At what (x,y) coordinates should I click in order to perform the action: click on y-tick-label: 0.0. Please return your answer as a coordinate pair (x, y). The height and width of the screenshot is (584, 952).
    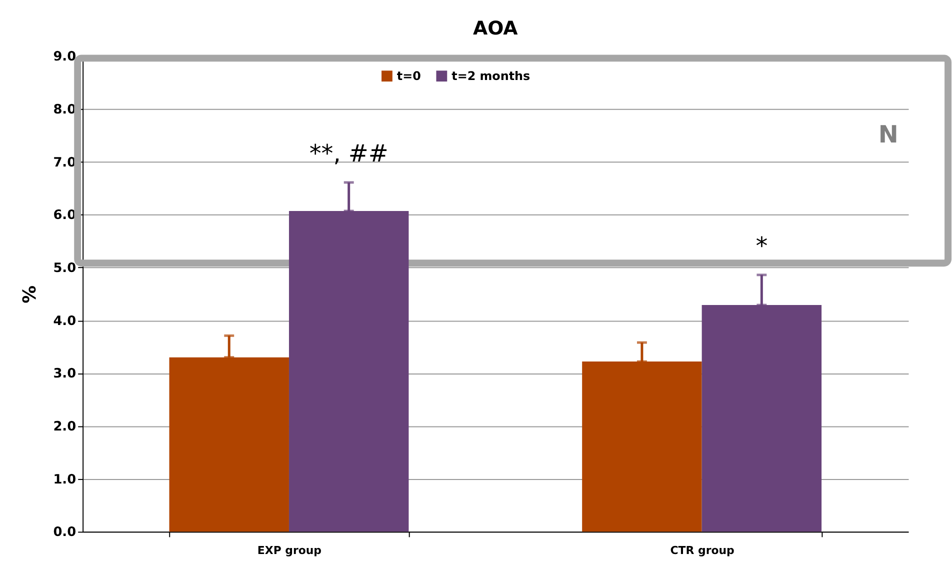
    Looking at the image, I should click on (64, 532).